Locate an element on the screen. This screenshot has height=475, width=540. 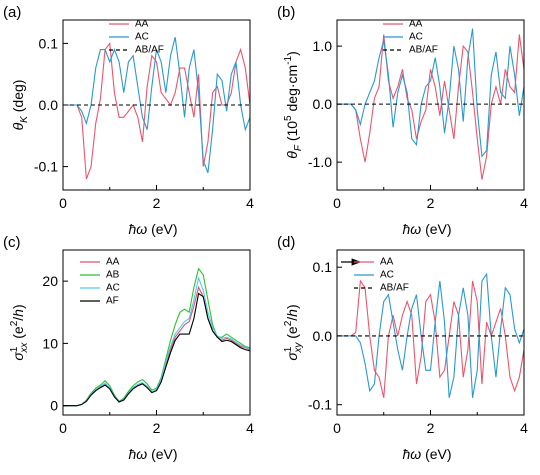
y-tick-label: -1.0 is located at coordinates (320, 162).